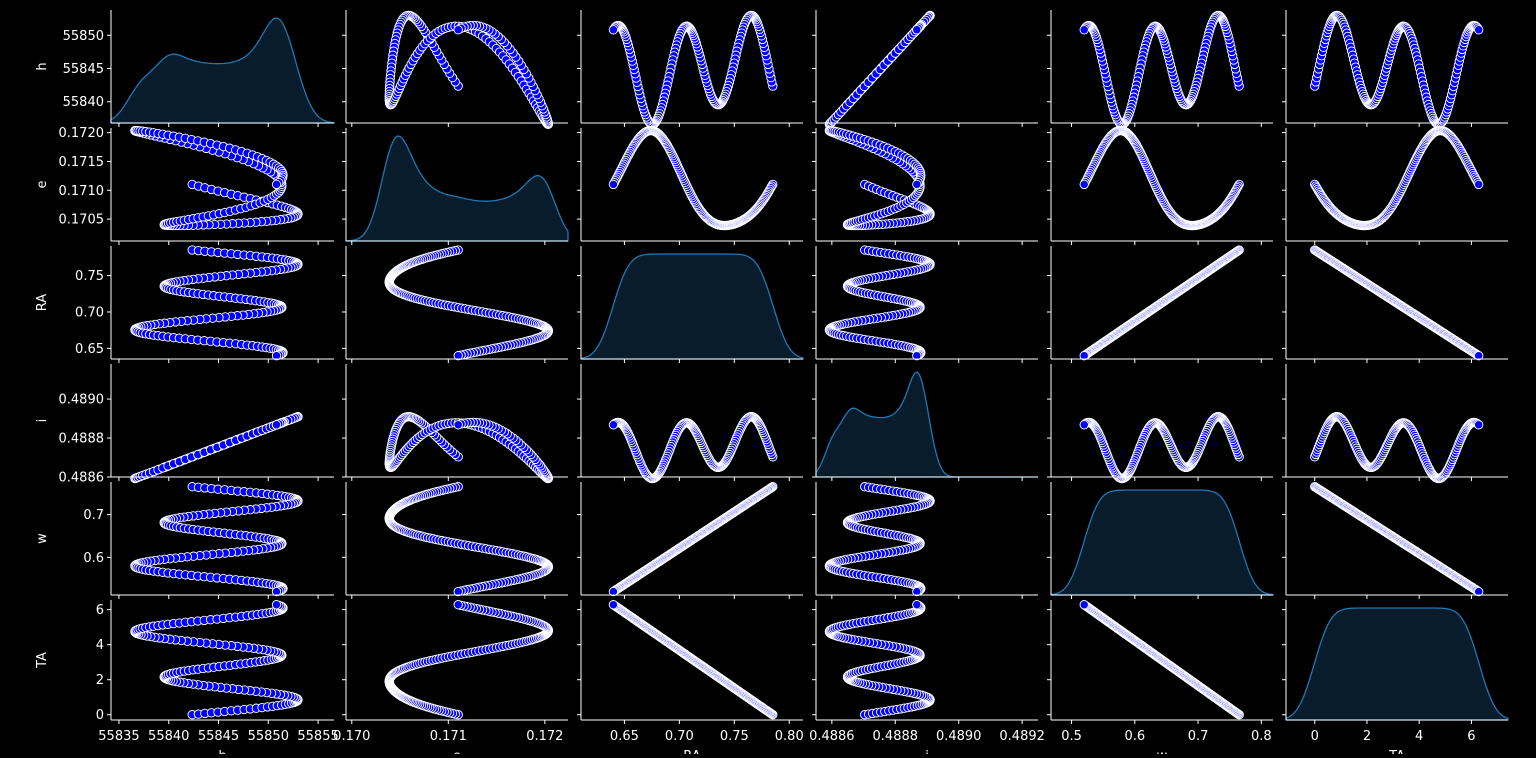  I want to click on y-tick-label: 0.65, so click(89, 349).